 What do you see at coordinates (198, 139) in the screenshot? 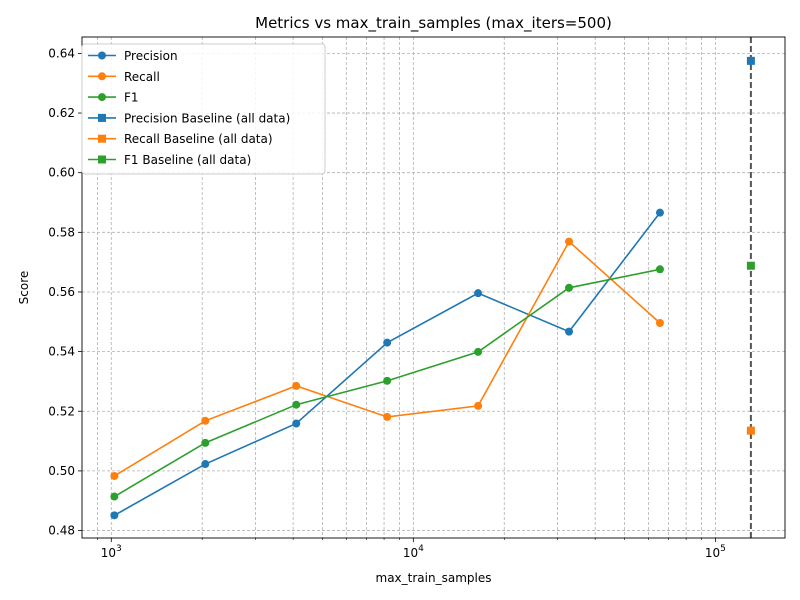
I see `legend-label-recall-baseline-all-data-: Recall Baseline (all data)` at bounding box center [198, 139].